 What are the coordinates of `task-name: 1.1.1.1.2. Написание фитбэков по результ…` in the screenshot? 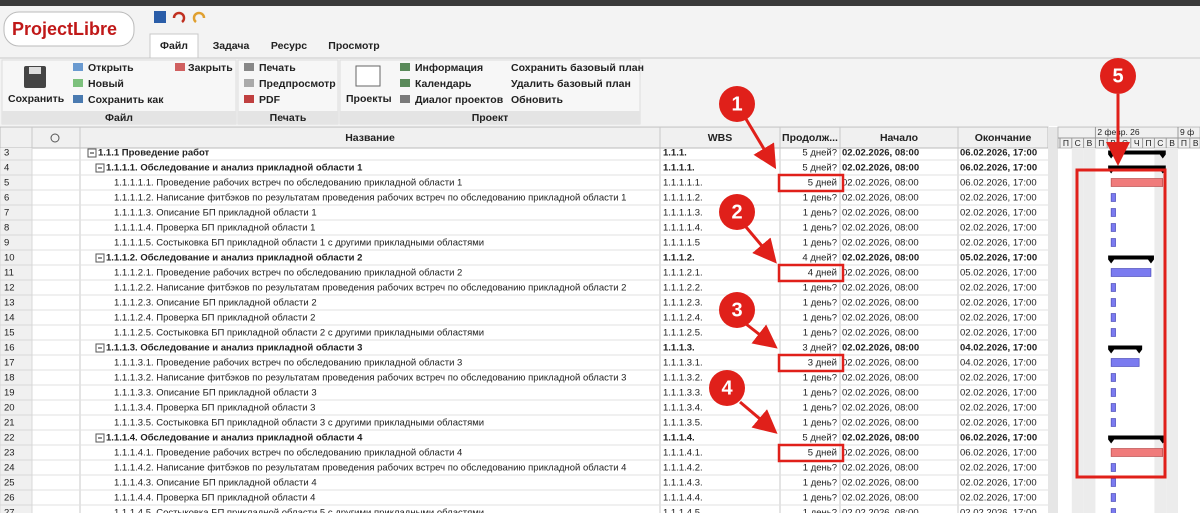 It's located at (370, 198).